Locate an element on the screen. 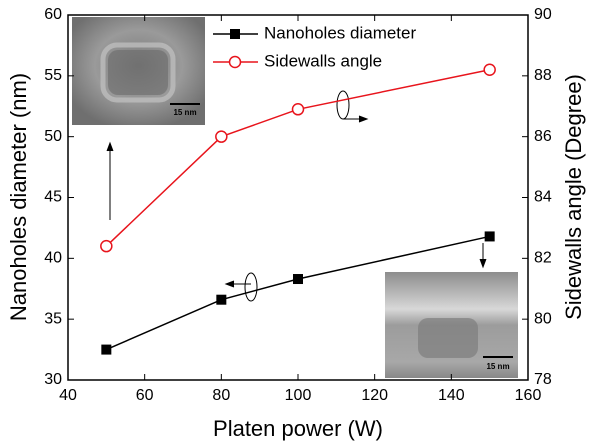 The image size is (589, 446). x-tick-label: 40 is located at coordinates (68, 395).